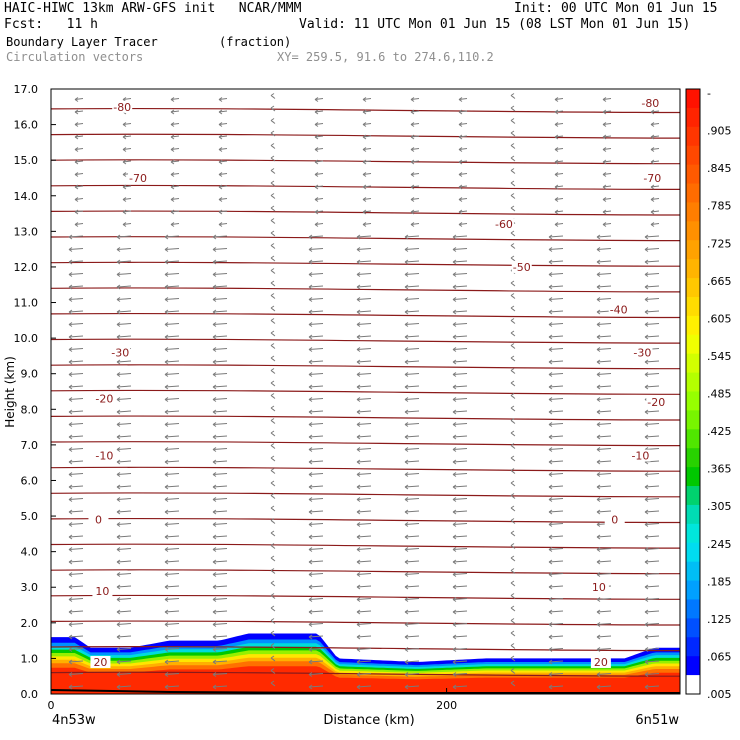  What do you see at coordinates (51, 24) in the screenshot?
I see `forecast-hour: Fcst: 11 h` at bounding box center [51, 24].